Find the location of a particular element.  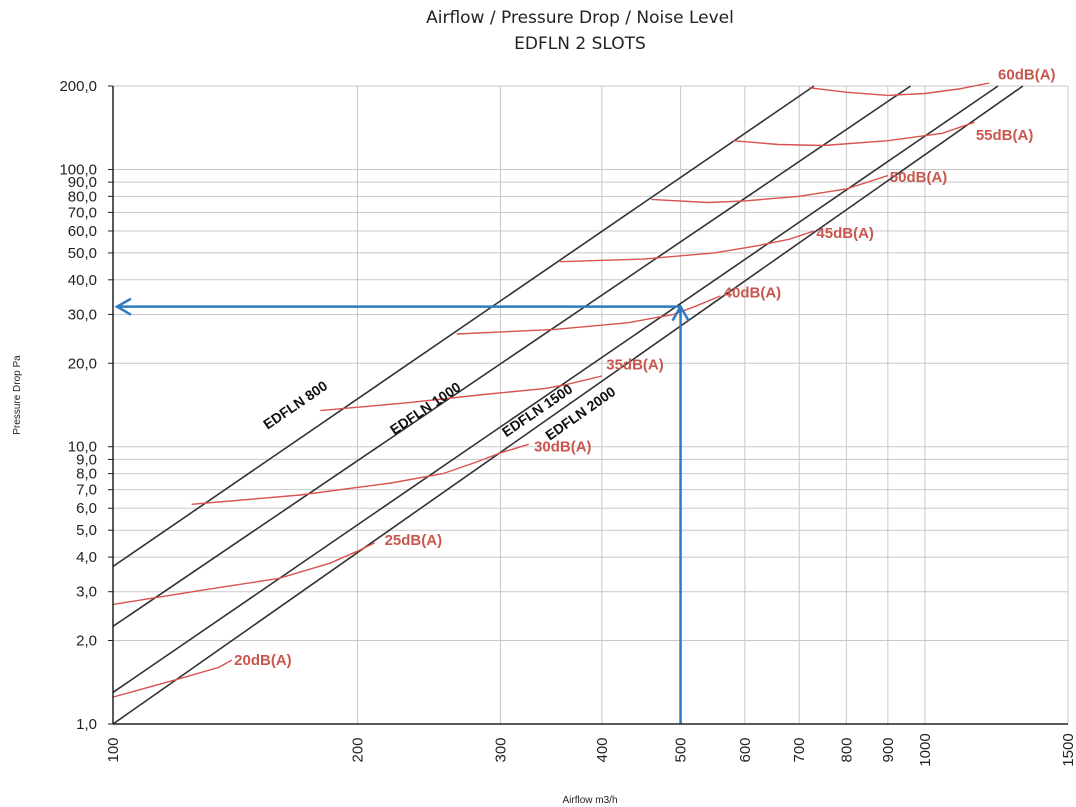

noise-curve-label: 30dB(A) is located at coordinates (563, 447).